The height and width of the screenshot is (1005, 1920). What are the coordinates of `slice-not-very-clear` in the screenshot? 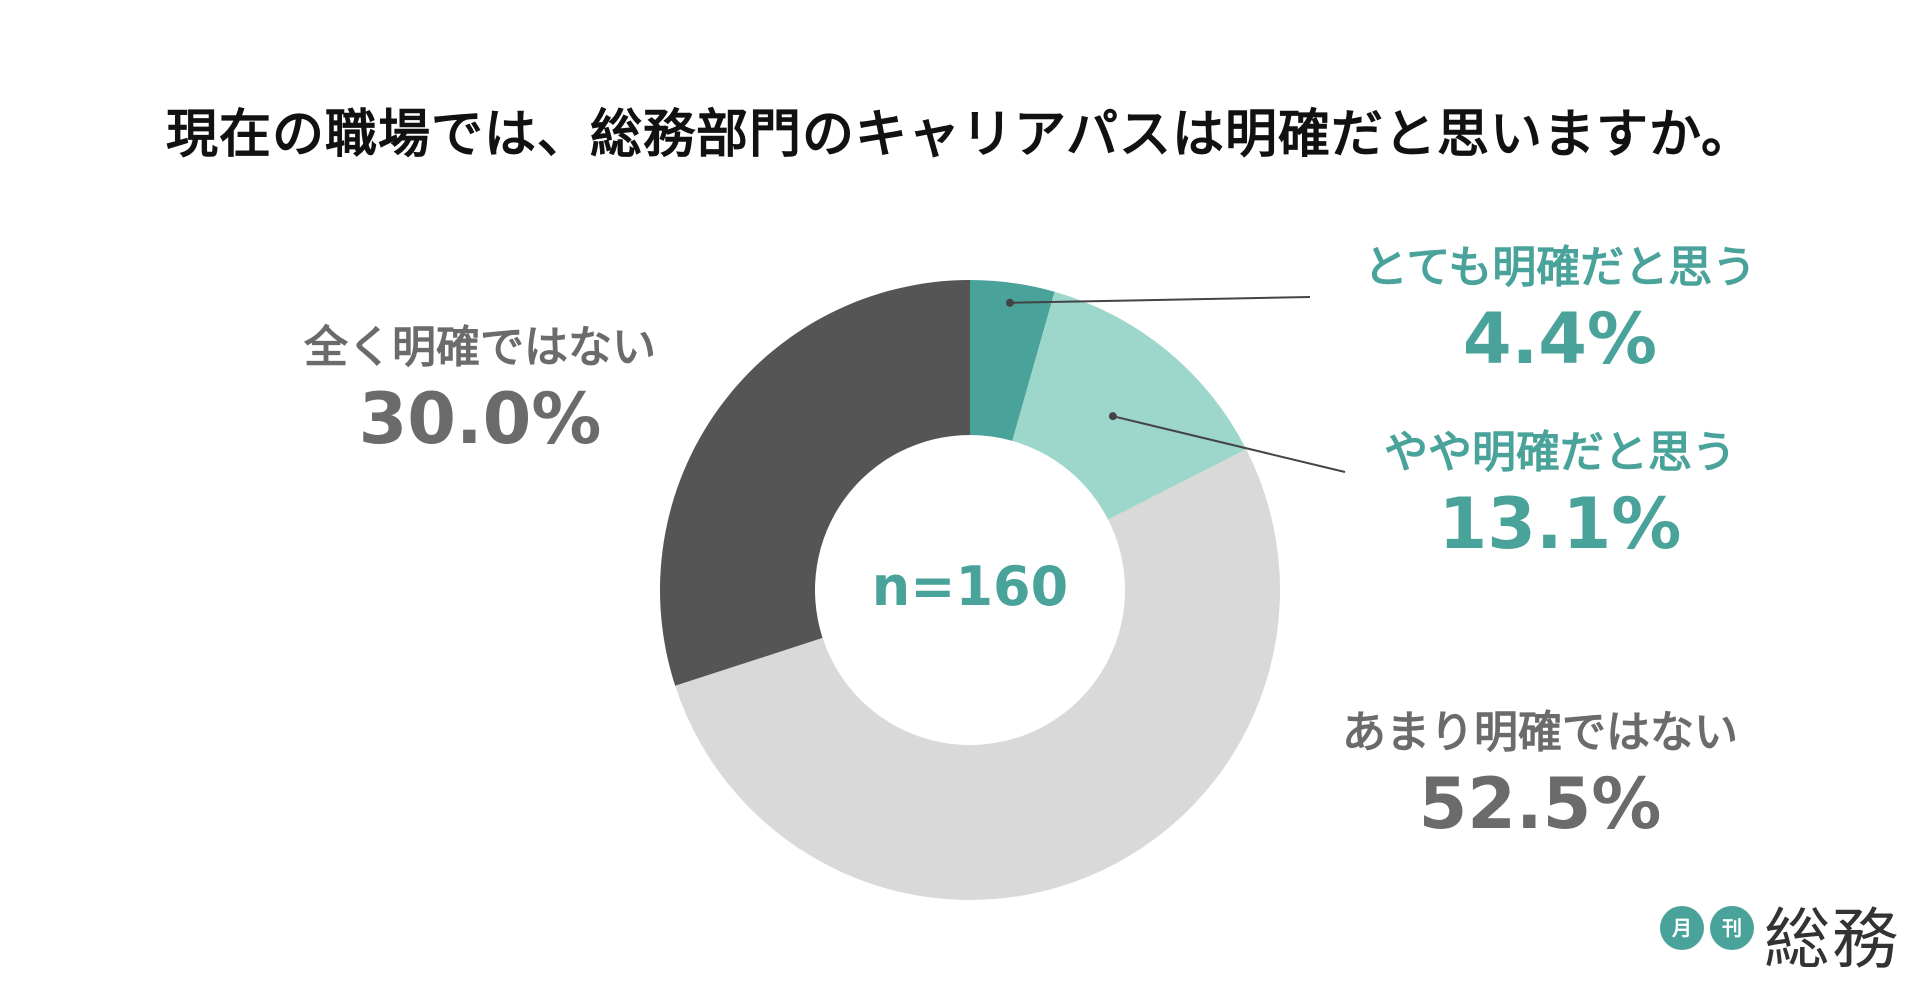 It's located at (977, 675).